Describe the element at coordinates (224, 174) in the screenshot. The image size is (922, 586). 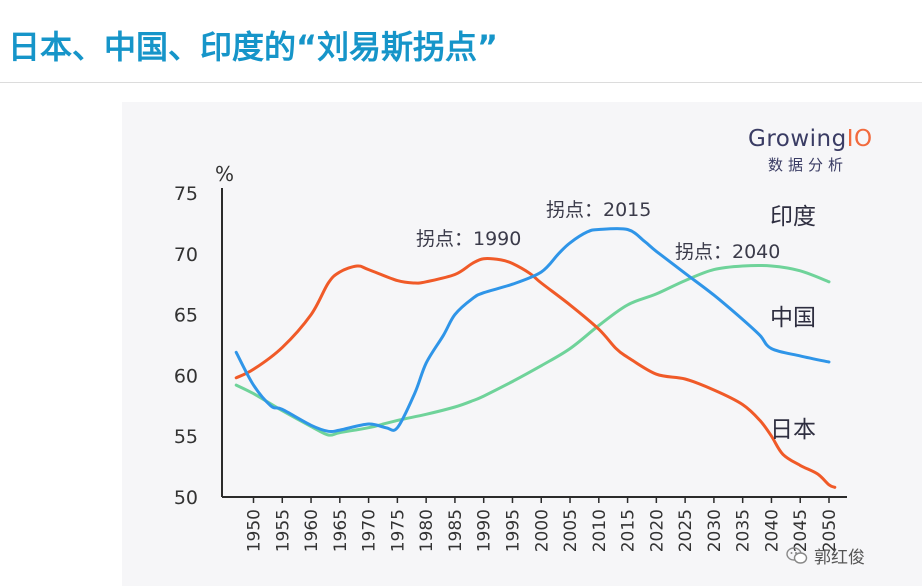
I see `y-axis-unit-label: %` at that location.